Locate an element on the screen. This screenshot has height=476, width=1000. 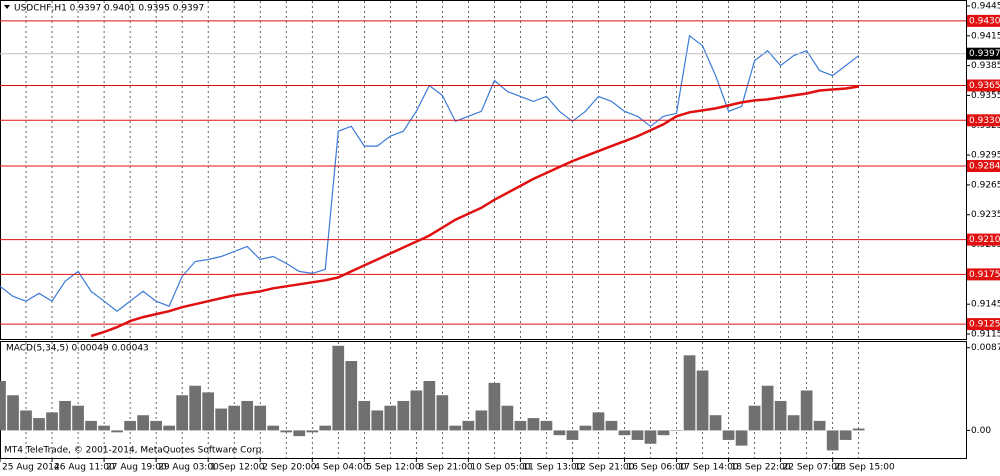
level-label: 0.9365 is located at coordinates (984, 86).